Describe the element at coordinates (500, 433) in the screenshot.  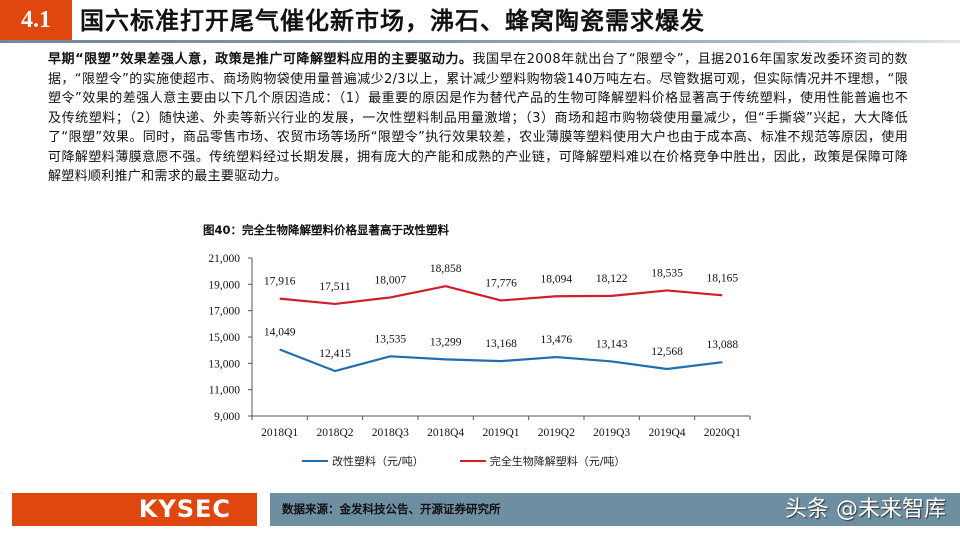
I see `x-tick-label: 2019Q1` at that location.